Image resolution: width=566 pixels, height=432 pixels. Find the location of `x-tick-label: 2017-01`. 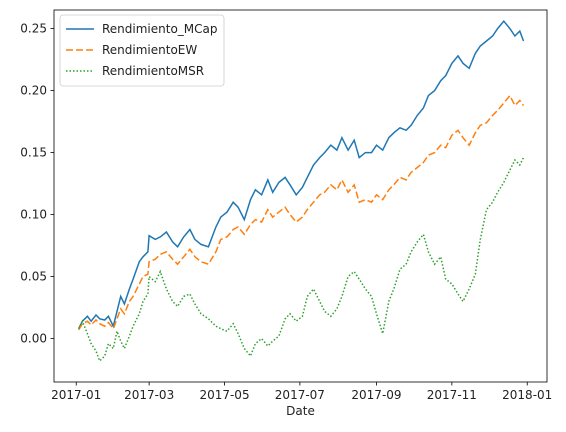

x-tick-label: 2017-01 is located at coordinates (76, 395).